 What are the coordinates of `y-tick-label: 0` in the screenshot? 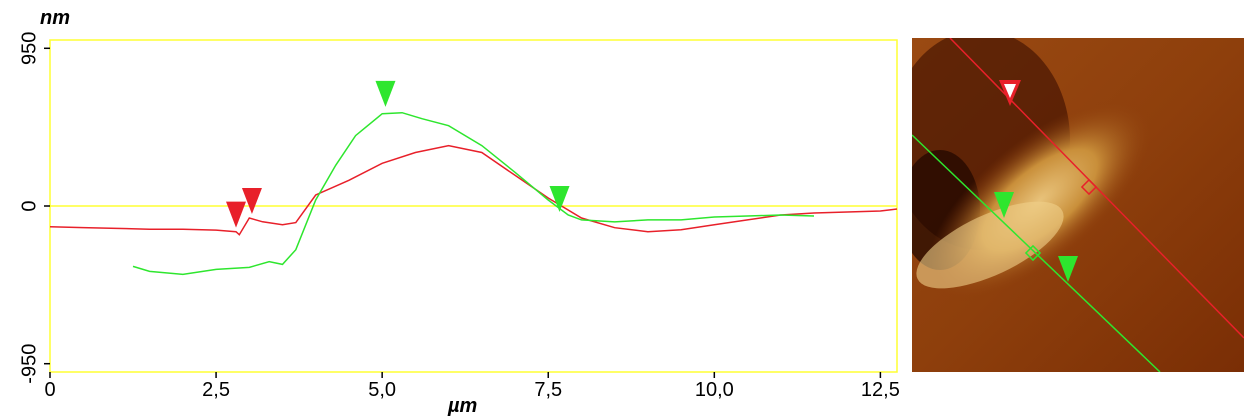 It's located at (29, 205).